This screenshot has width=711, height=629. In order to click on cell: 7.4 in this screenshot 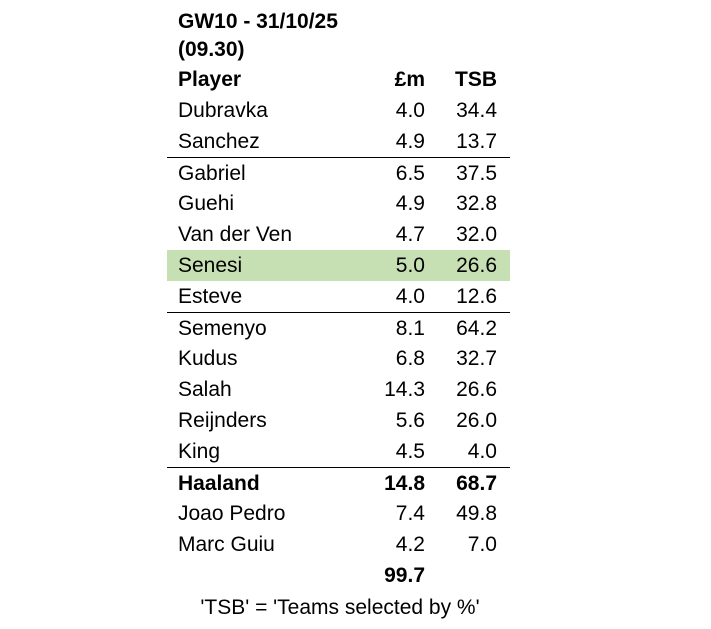, I will do `click(410, 513)`.